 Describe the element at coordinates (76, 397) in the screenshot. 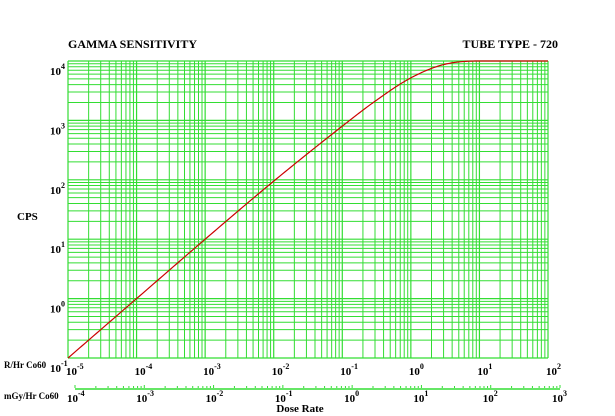

I see `x-mgy-tick-label: 10⁻⁴` at that location.